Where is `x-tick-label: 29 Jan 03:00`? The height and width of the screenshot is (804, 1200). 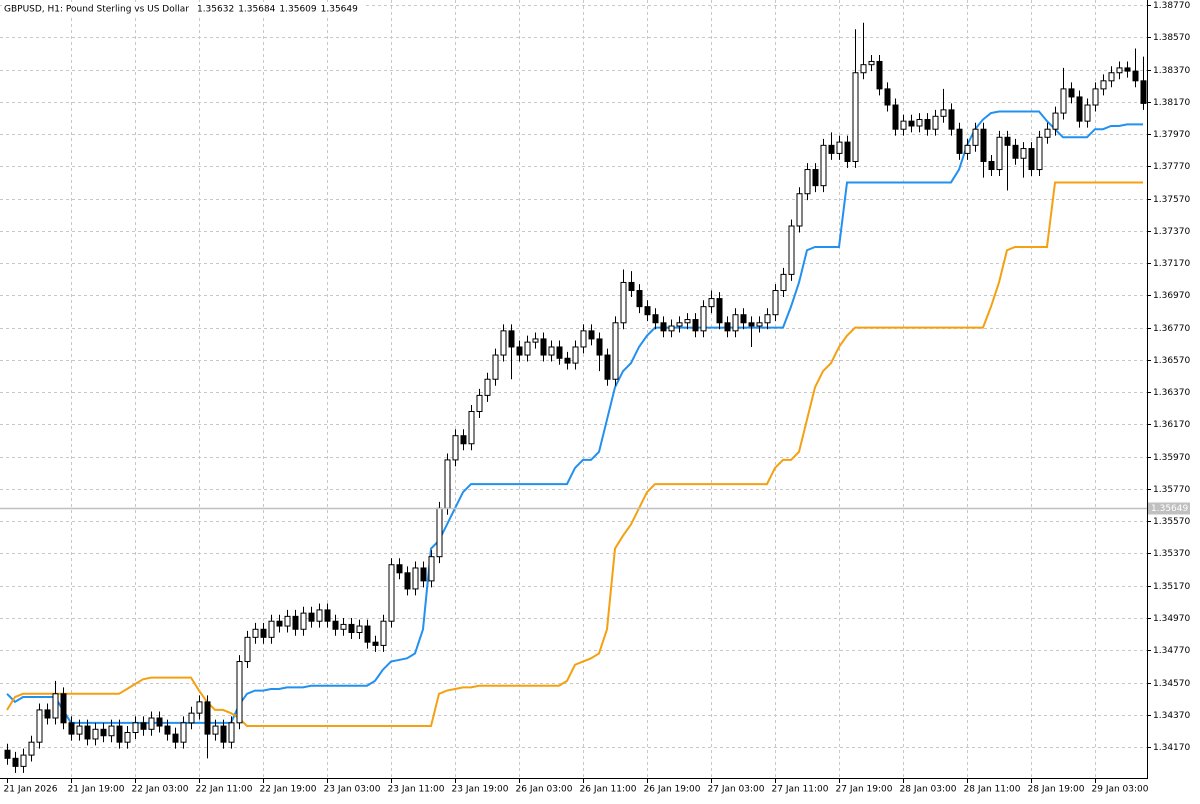
x-tick-label: 29 Jan 03:00 is located at coordinates (1120, 790).